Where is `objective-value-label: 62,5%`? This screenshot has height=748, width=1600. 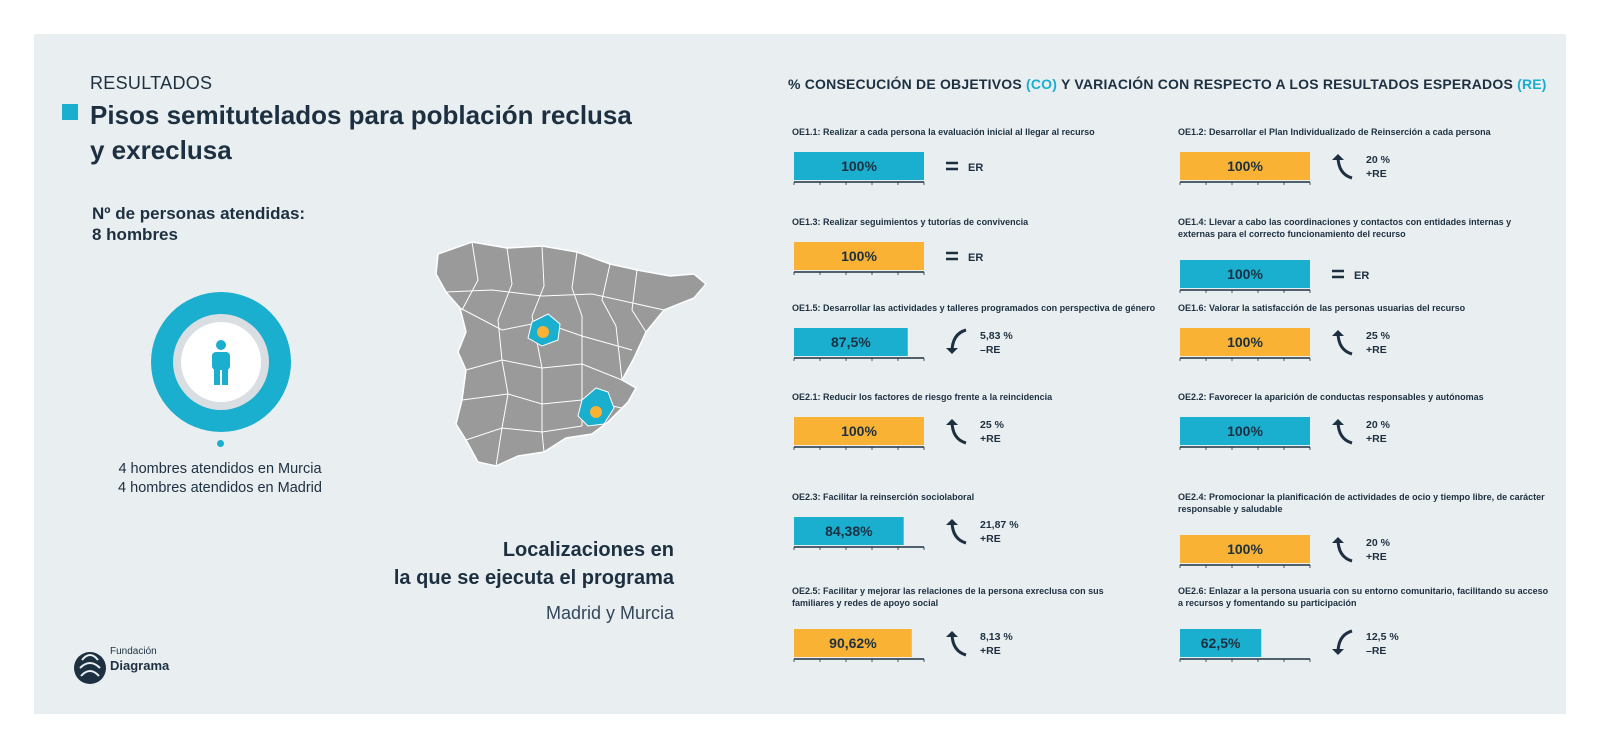 objective-value-label: 62,5% is located at coordinates (1221, 643).